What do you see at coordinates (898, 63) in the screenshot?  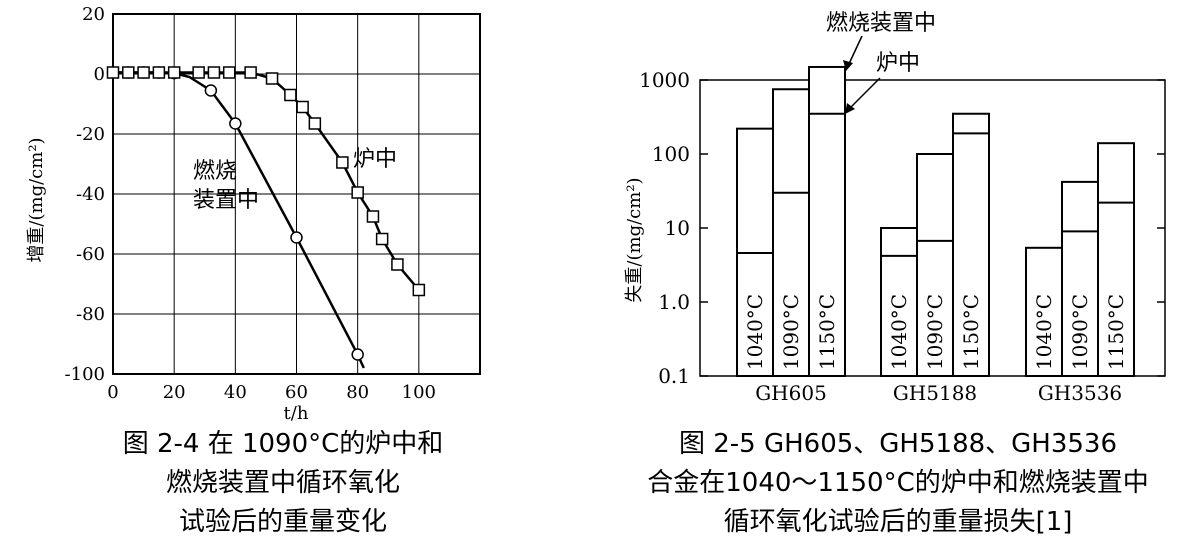 I see `annotation-furnace: 炉中` at bounding box center [898, 63].